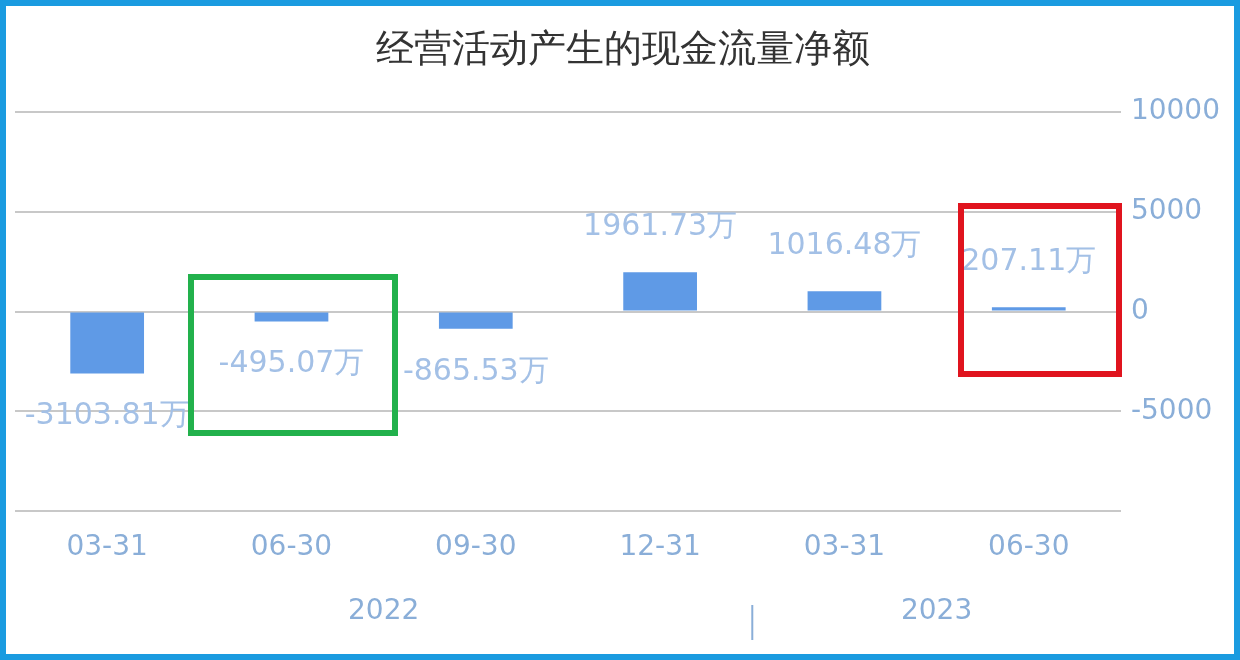 The width and height of the screenshot is (1240, 660). Describe the element at coordinates (291, 362) in the screenshot. I see `data-label: -495.07万` at that location.